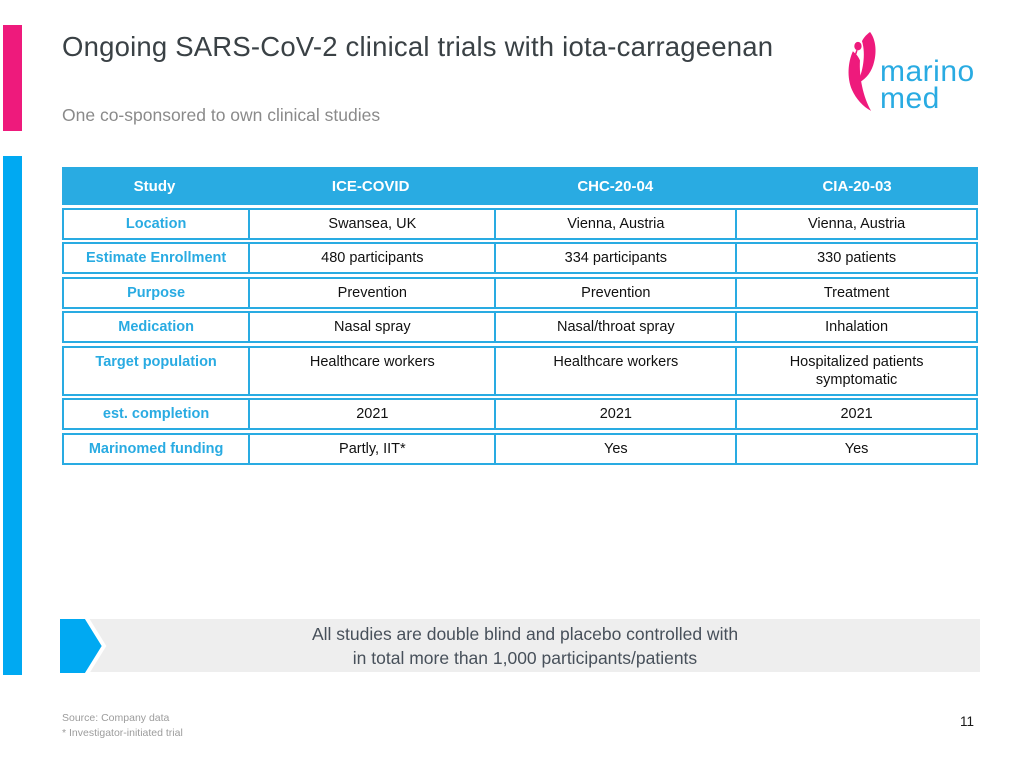  Describe the element at coordinates (910, 98) in the screenshot. I see `logo-wordmark-line2: med` at that location.